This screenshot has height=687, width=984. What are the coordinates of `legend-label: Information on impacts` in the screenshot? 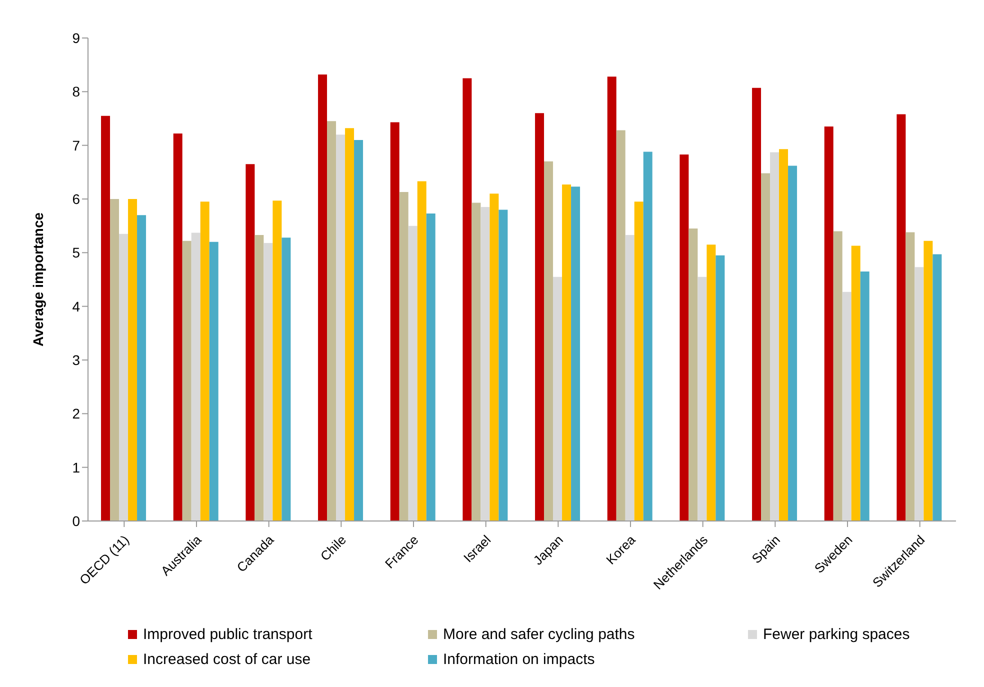 It's located at (519, 659).